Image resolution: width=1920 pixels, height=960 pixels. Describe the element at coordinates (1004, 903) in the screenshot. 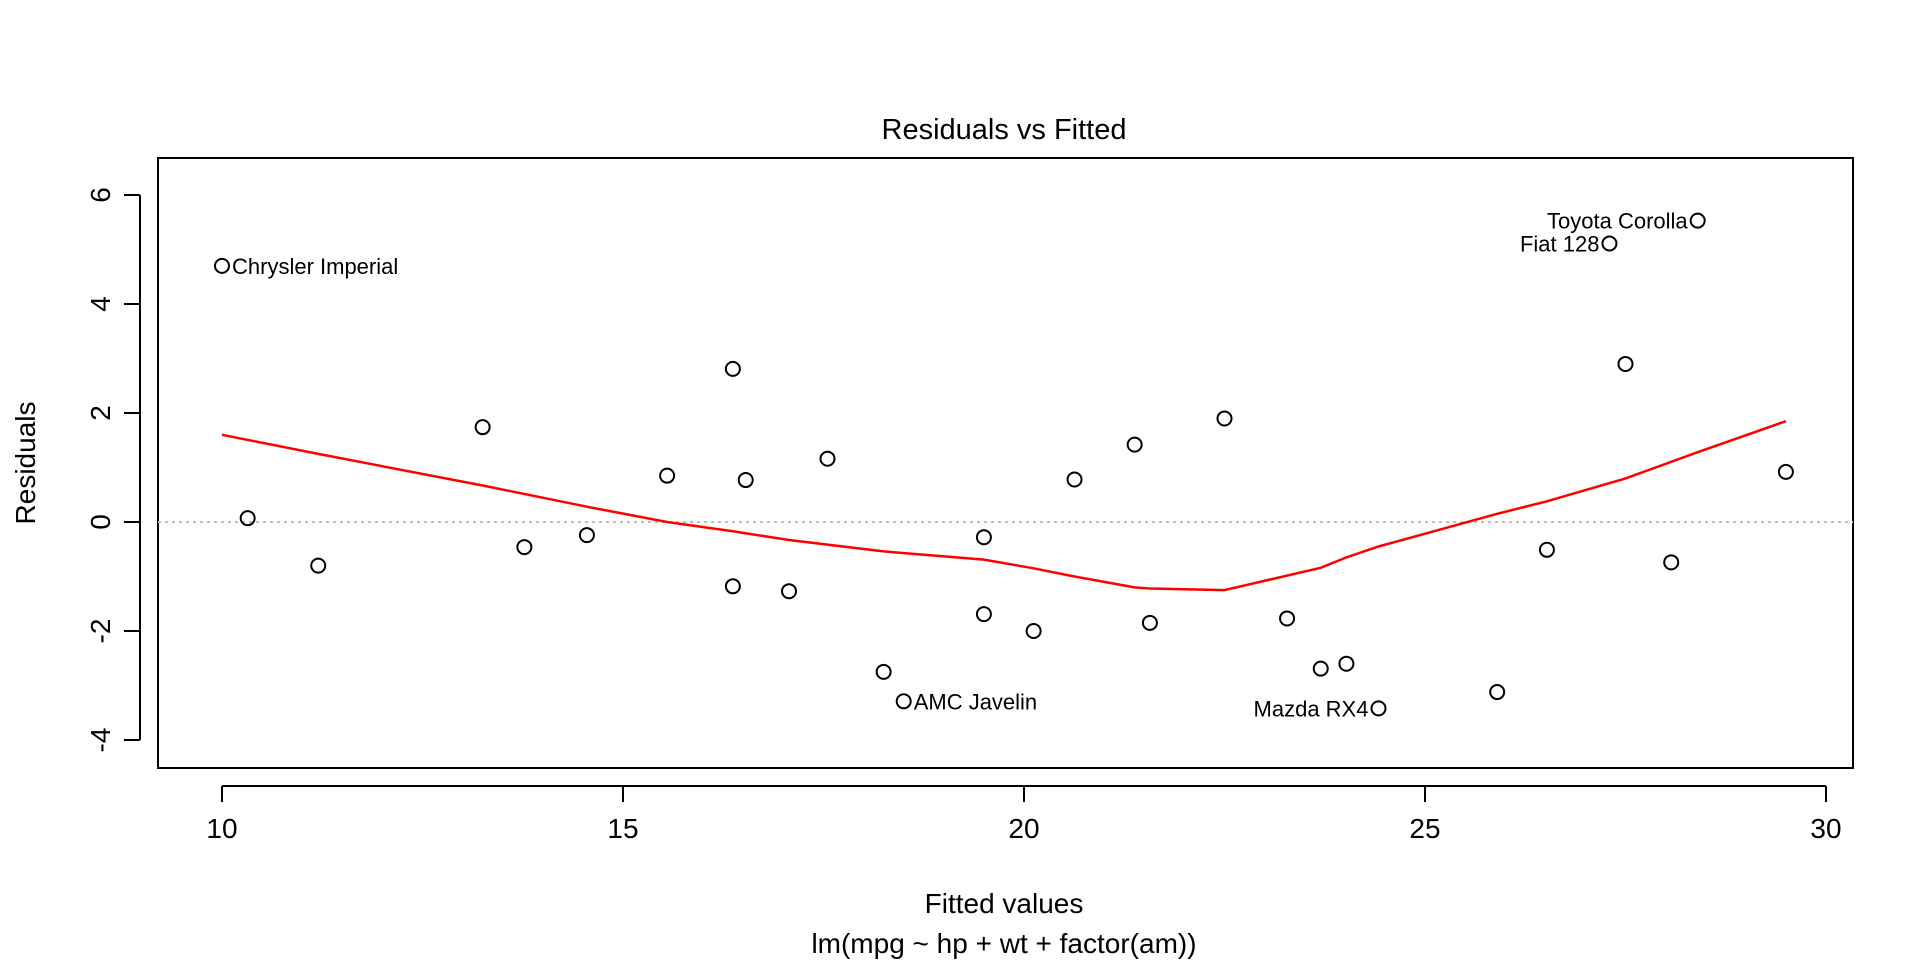

I see `x-axis-title: Fitted values` at that location.